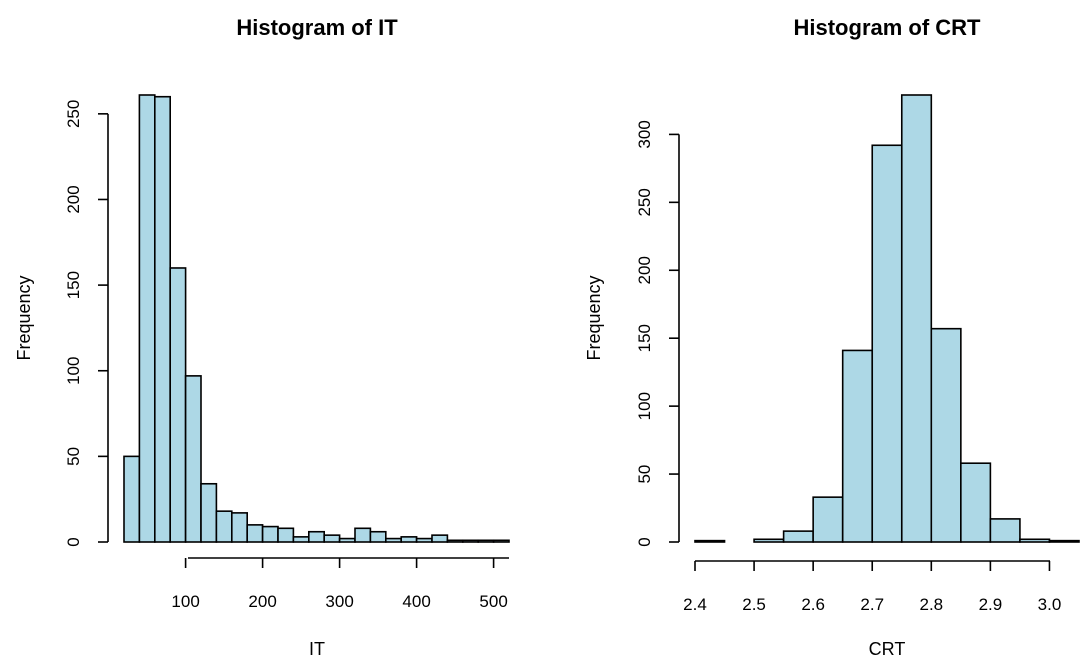  I want to click on x-tick-label: 2.9, so click(991, 604).